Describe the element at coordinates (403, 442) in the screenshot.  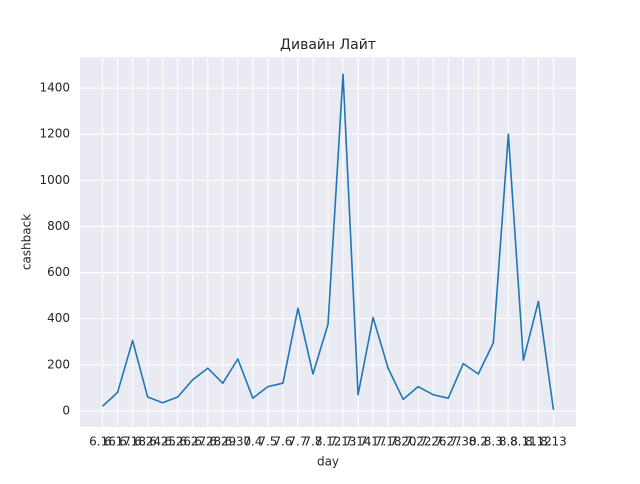
I see `x-tick-label: 7.20` at that location.